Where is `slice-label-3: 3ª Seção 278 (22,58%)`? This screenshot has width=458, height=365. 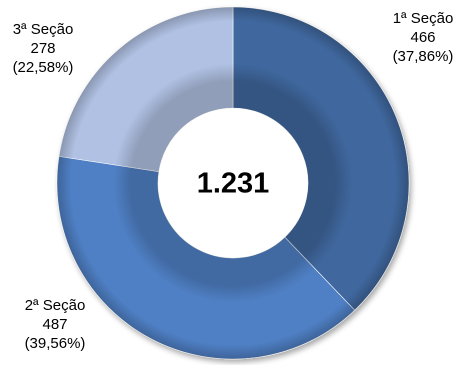
slice-label-3: 3ª Seção 278 (22,58%) is located at coordinates (43, 48).